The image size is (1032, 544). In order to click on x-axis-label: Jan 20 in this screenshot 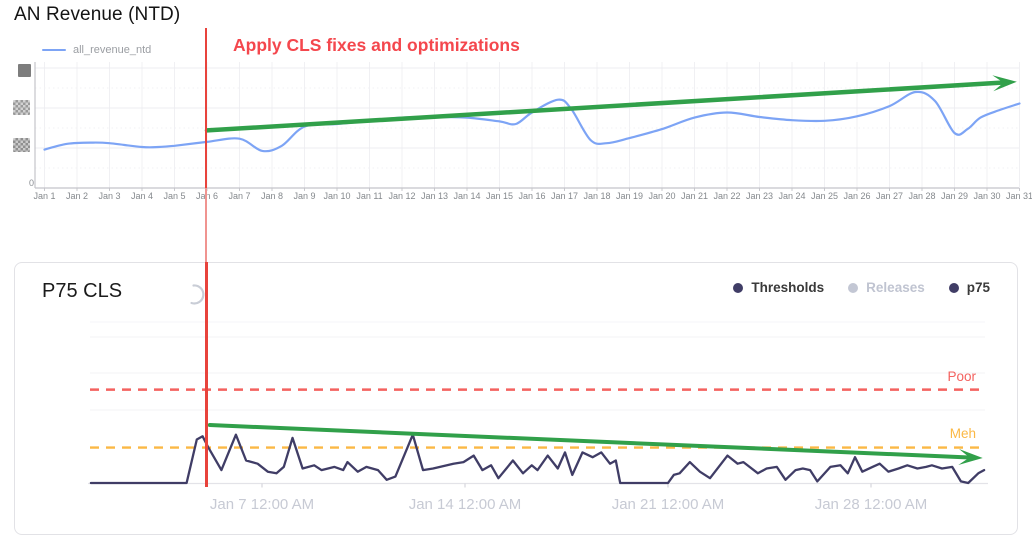, I will do `click(662, 196)`.